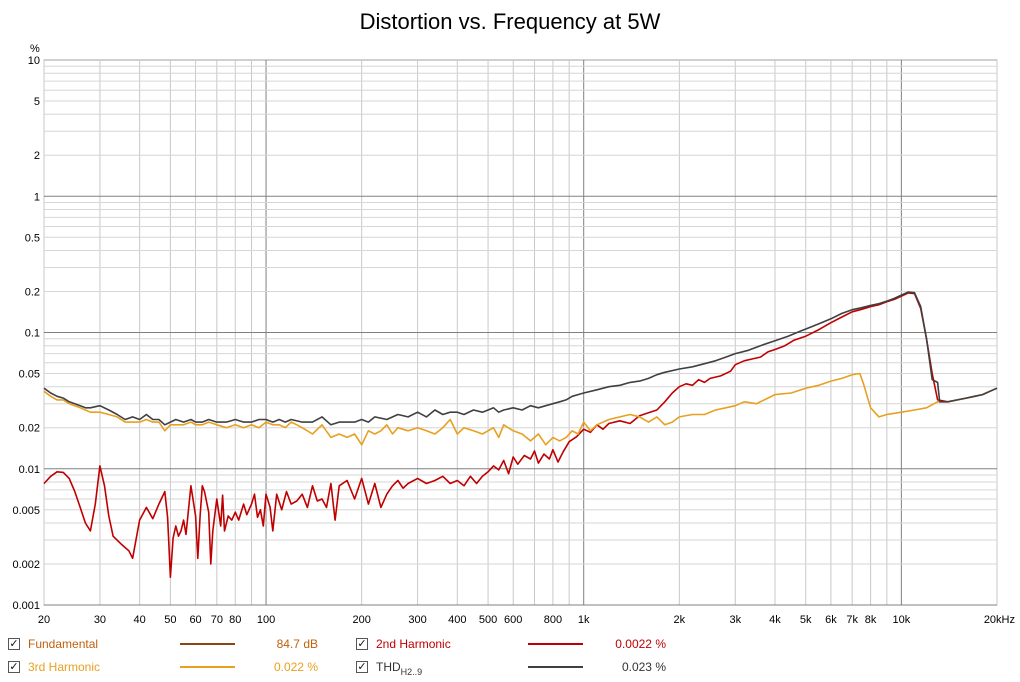 The width and height of the screenshot is (1020, 682). What do you see at coordinates (520, 409) in the screenshot?
I see `series-line-3rd-harmonic` at bounding box center [520, 409].